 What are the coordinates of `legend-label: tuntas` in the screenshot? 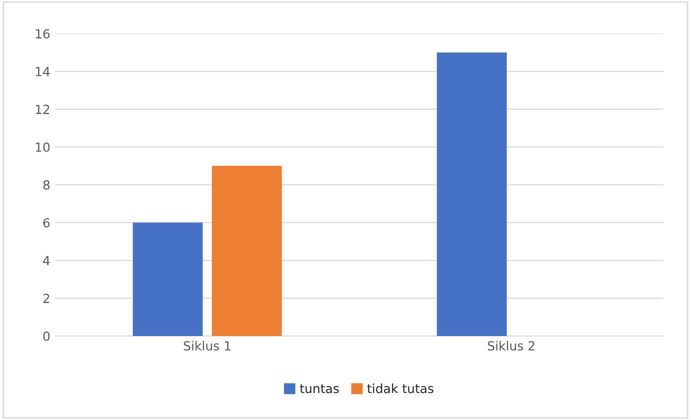 It's located at (319, 389).